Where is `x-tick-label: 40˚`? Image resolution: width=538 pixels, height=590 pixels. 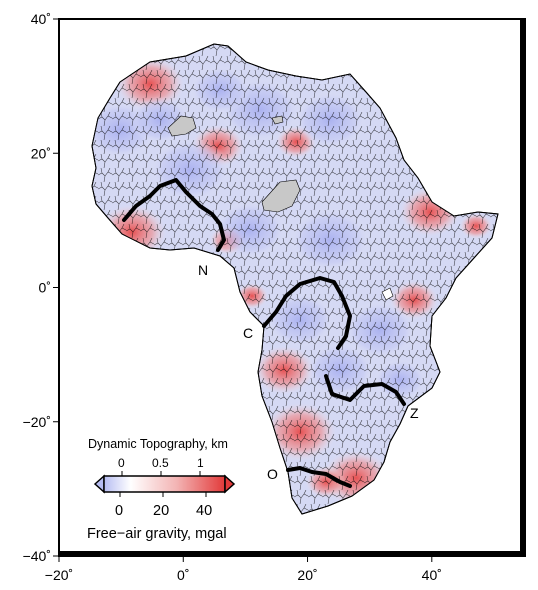 x-tick-label: 40˚ is located at coordinates (432, 575).